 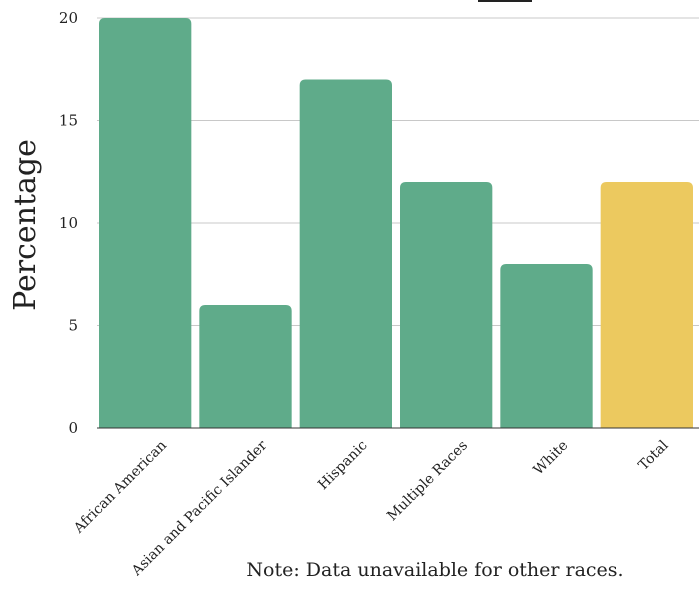 I want to click on x-tick-label-multiple-races: Multiple Races, so click(x=427, y=481).